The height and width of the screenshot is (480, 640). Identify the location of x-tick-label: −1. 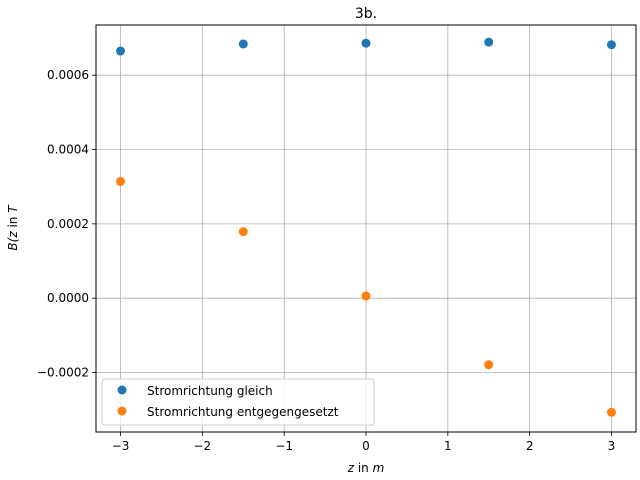
(284, 446).